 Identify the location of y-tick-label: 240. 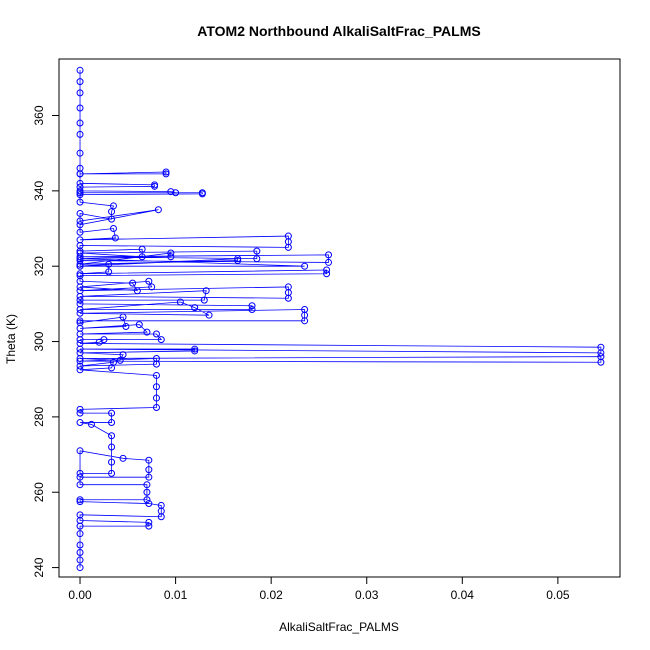
(39, 567).